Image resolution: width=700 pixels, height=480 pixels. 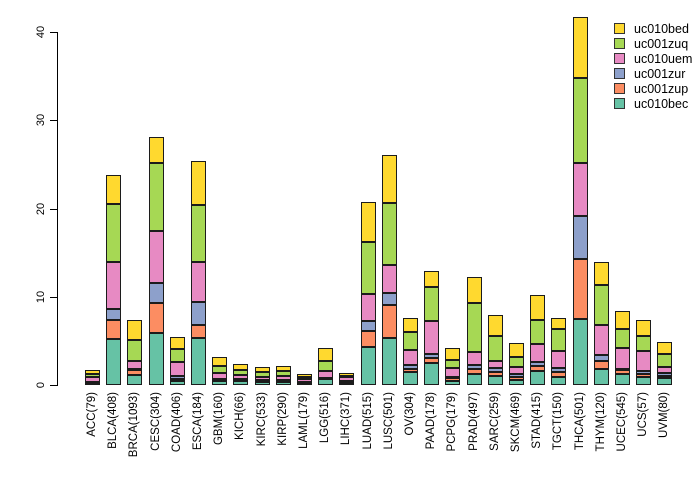 What do you see at coordinates (452, 422) in the screenshot?
I see `x-axis-label: PCPG(179)` at bounding box center [452, 422].